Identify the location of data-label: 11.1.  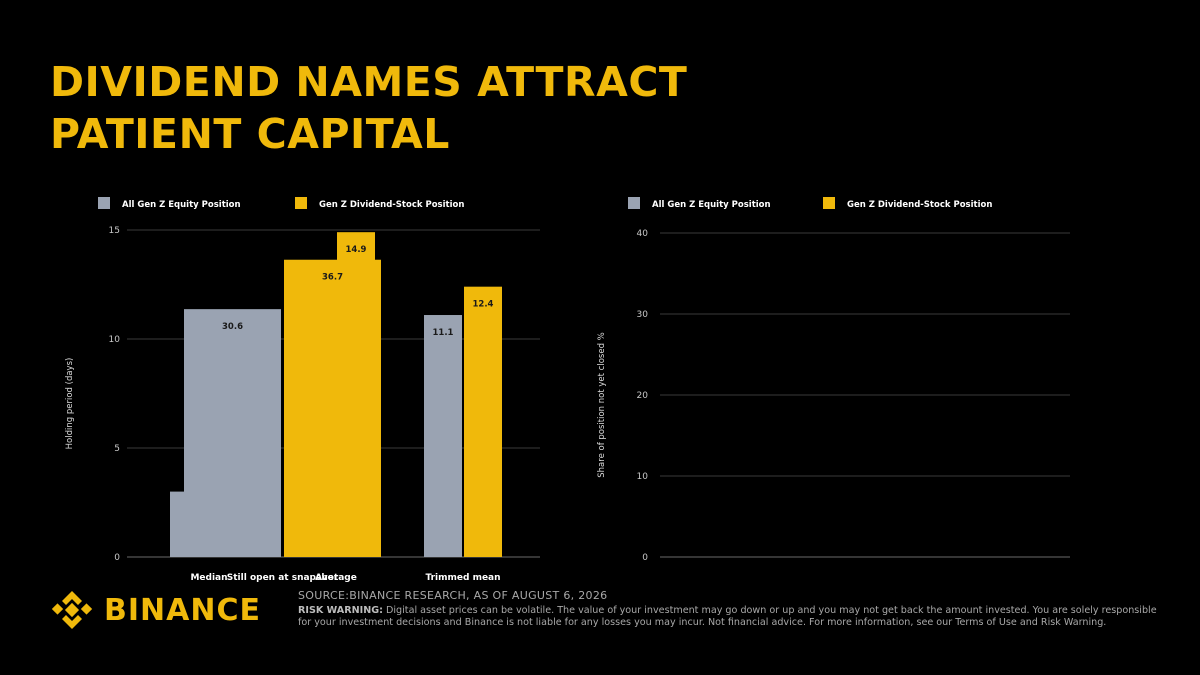
(443, 333).